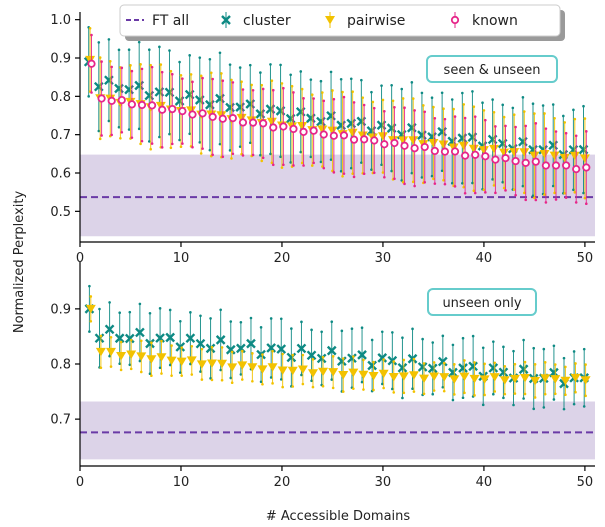 Image resolution: width=605 pixels, height=527 pixels. What do you see at coordinates (482, 302) in the screenshot?
I see `annotation-bottom: unseen only` at bounding box center [482, 302].